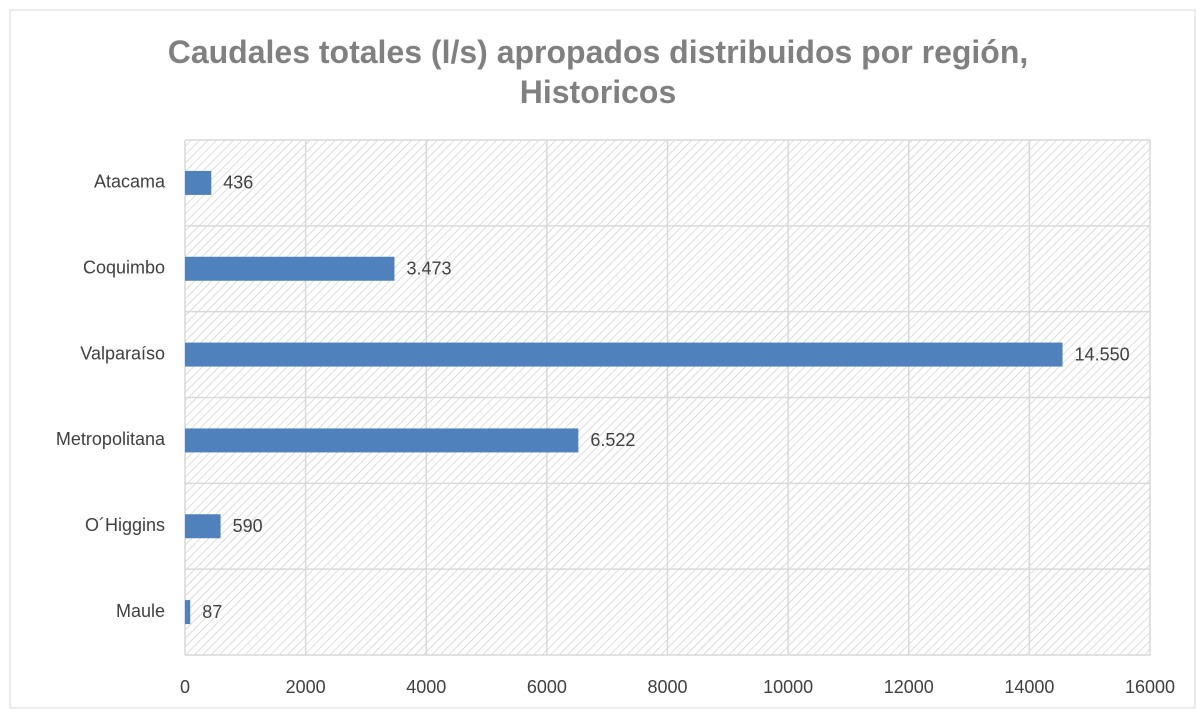  Describe the element at coordinates (788, 687) in the screenshot. I see `x-tick-label: 10000` at that location.